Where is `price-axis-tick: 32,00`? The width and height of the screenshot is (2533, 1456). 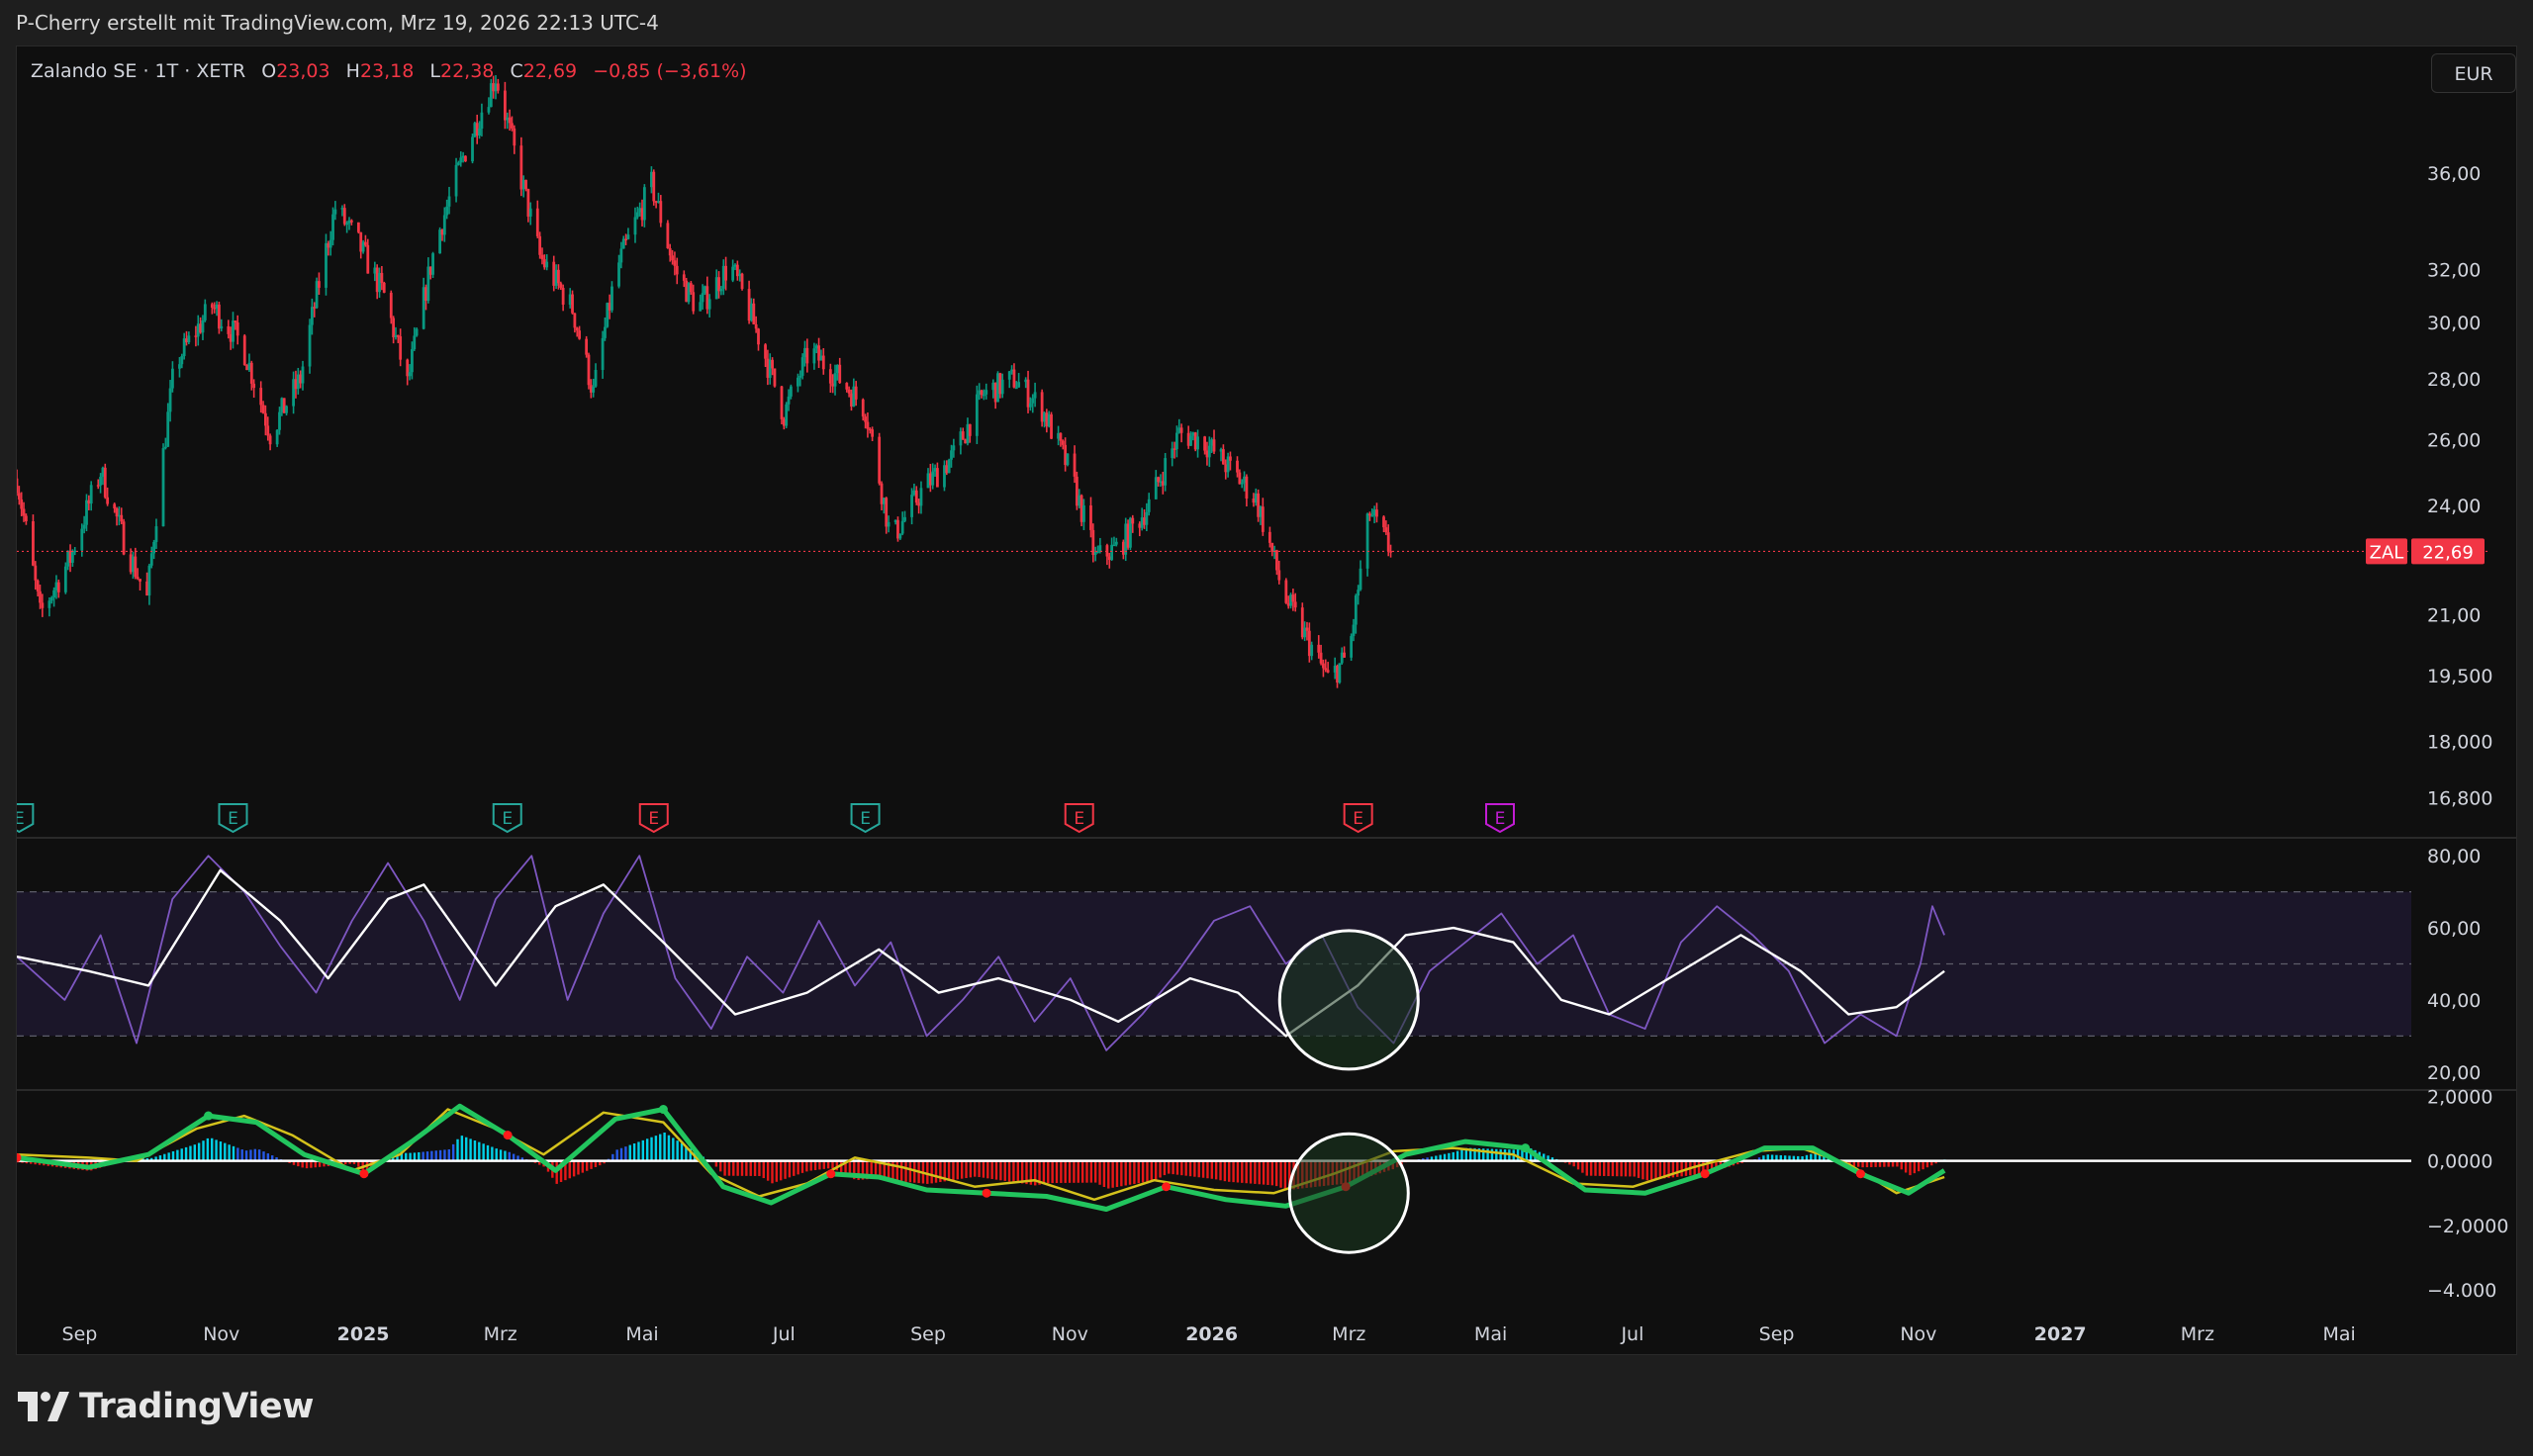 price-axis-tick: 32,00 is located at coordinates (2454, 270).